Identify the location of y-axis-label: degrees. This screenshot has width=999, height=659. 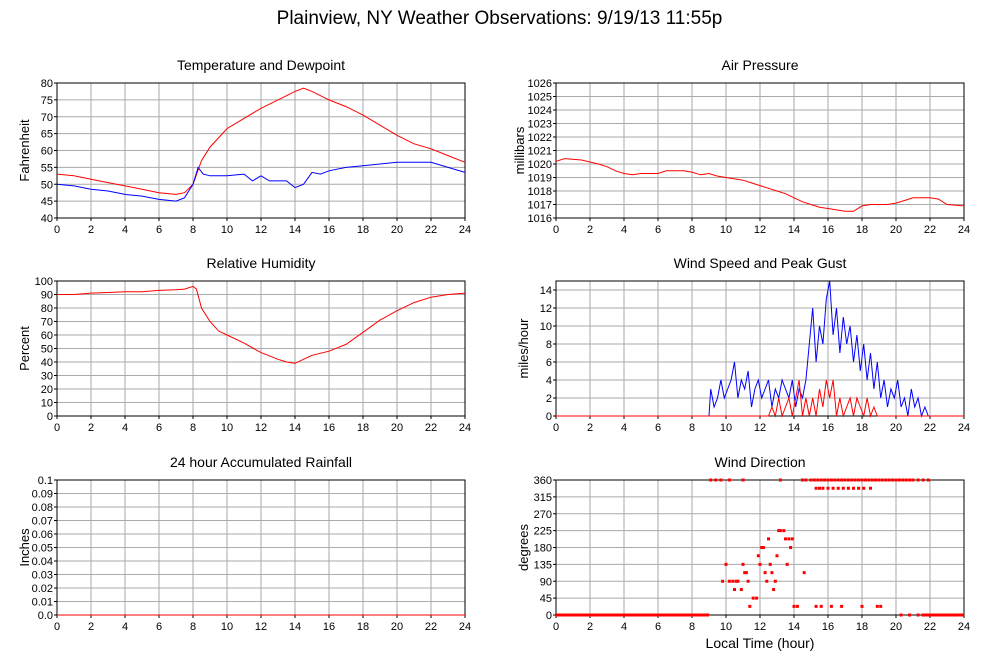
(523, 547).